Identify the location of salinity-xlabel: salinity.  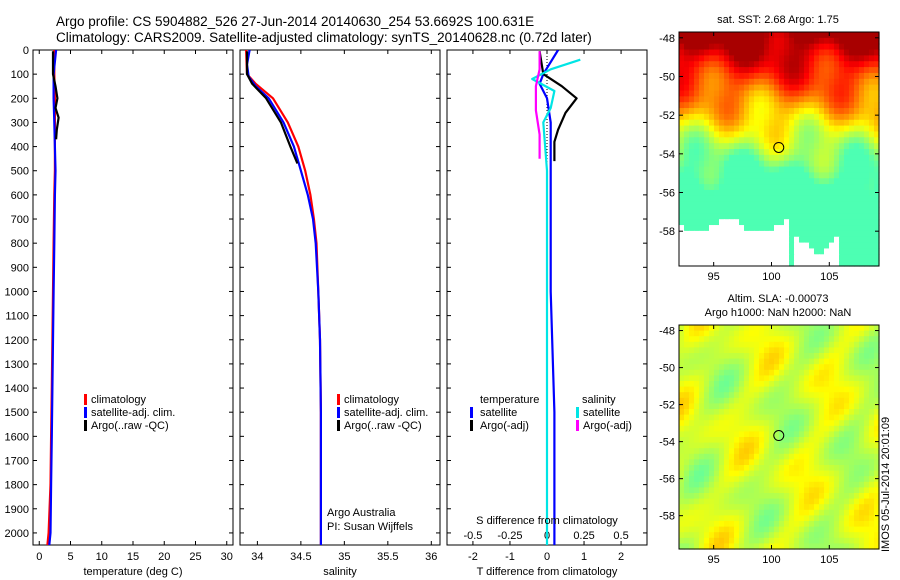
(340, 572).